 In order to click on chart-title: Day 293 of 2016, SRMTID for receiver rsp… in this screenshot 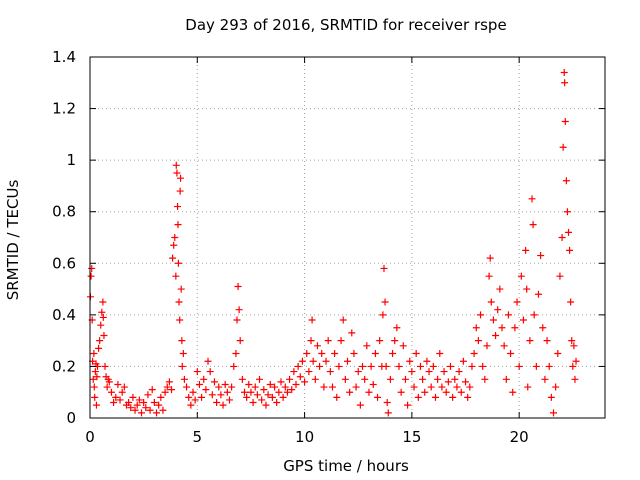, I will do `click(345, 25)`.